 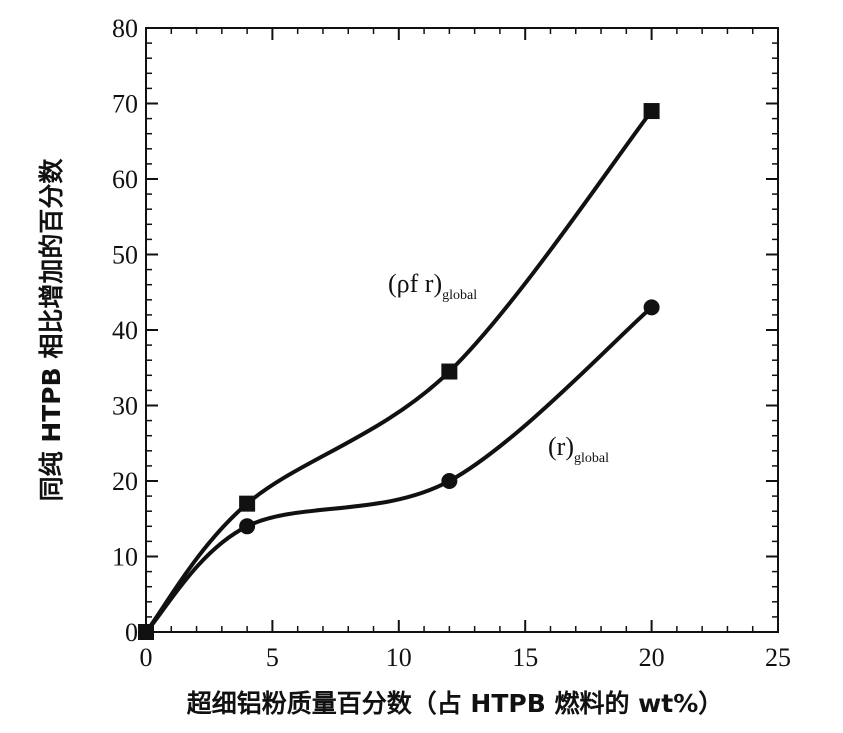 I want to click on series-label-r: (r)global, so click(x=578, y=449).